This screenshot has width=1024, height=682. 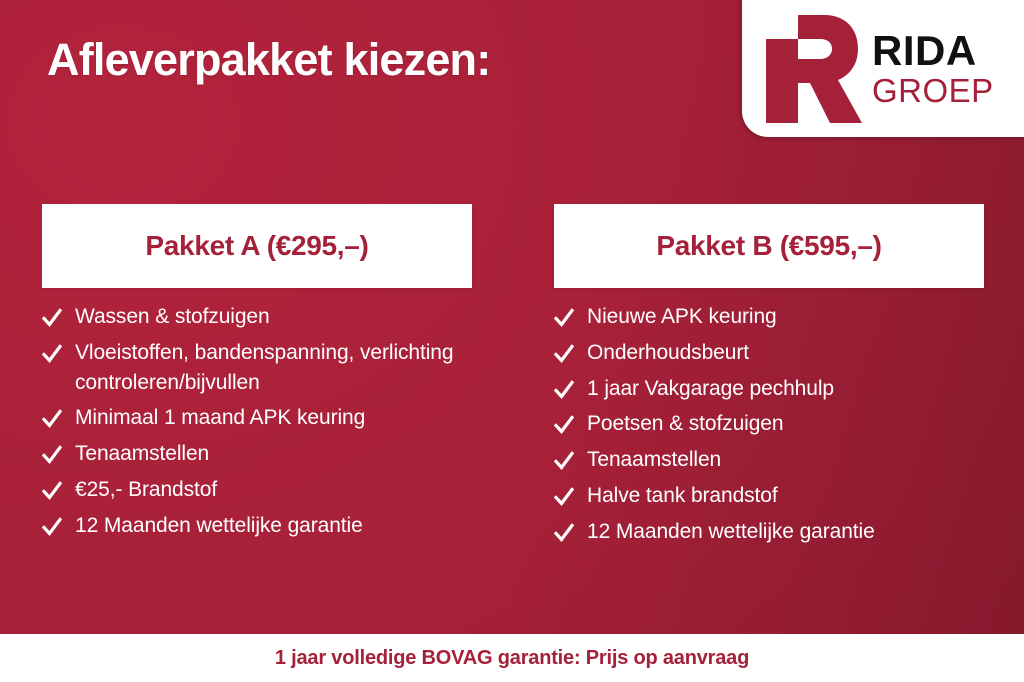 I want to click on feature-label: 1 jaar Vakgarage pechhulp, so click(x=710, y=388).